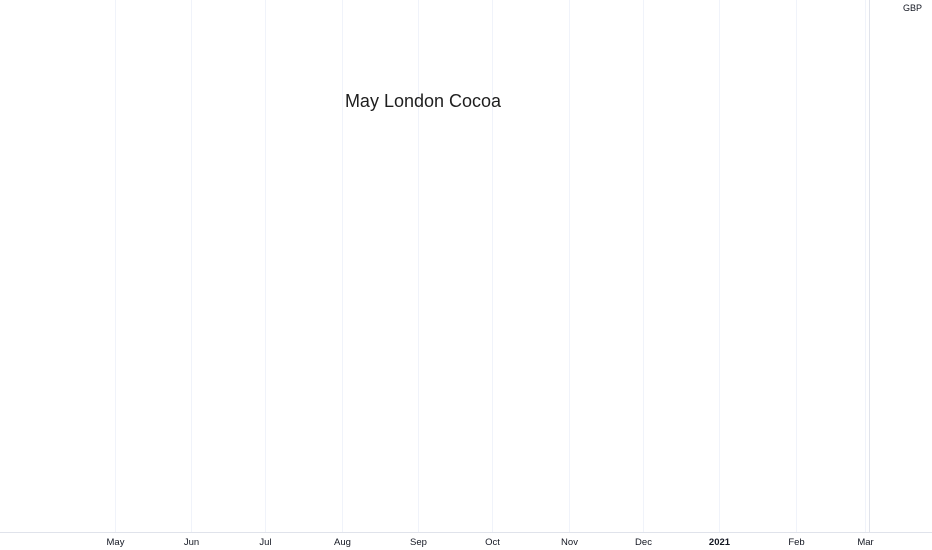  I want to click on time-axis: MayJunJulAugSepOctNovDec2021FebMarApr, so click(519, 542).